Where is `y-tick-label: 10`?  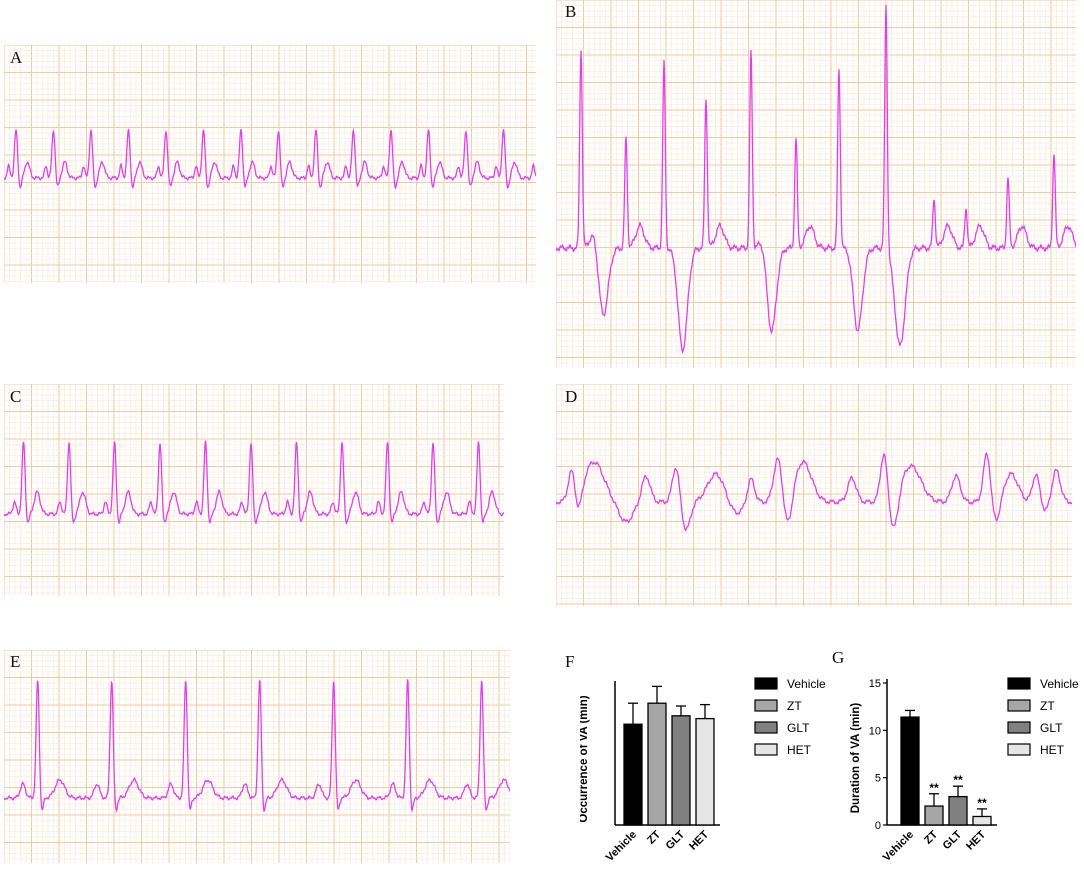
y-tick-label: 10 is located at coordinates (875, 731).